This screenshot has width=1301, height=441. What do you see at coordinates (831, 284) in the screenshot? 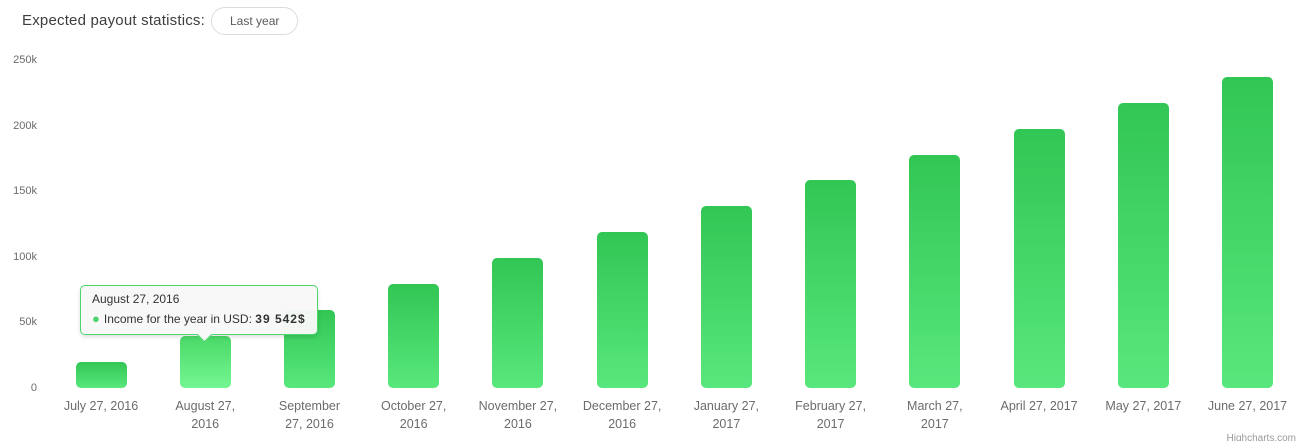
I see `bar-february-27-2017` at bounding box center [831, 284].